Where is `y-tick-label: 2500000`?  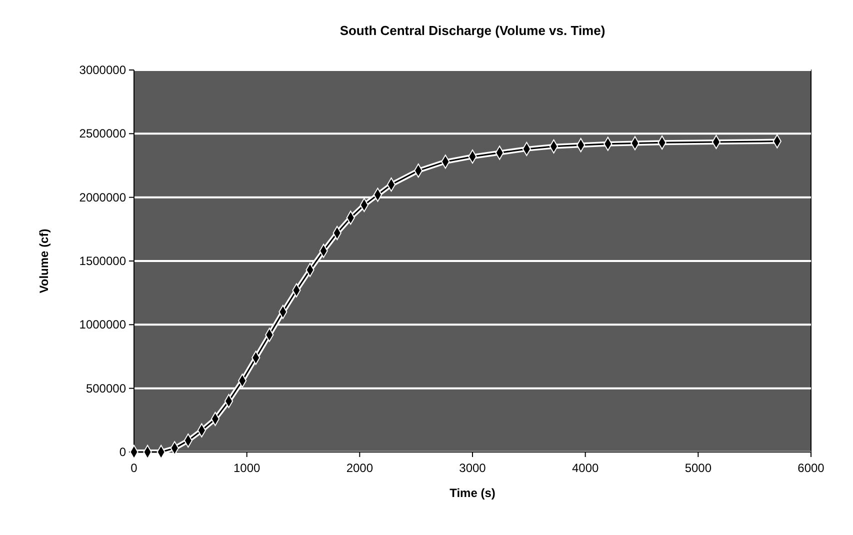
y-tick-label: 2500000 is located at coordinates (102, 133).